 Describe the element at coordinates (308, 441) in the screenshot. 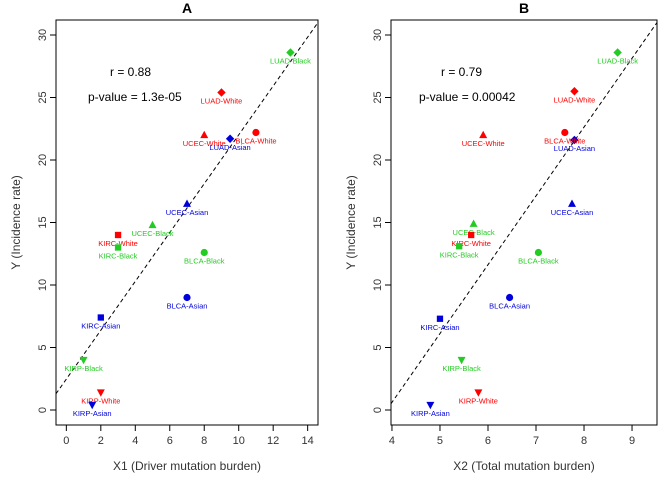

I see `x-tick-label: 14` at that location.